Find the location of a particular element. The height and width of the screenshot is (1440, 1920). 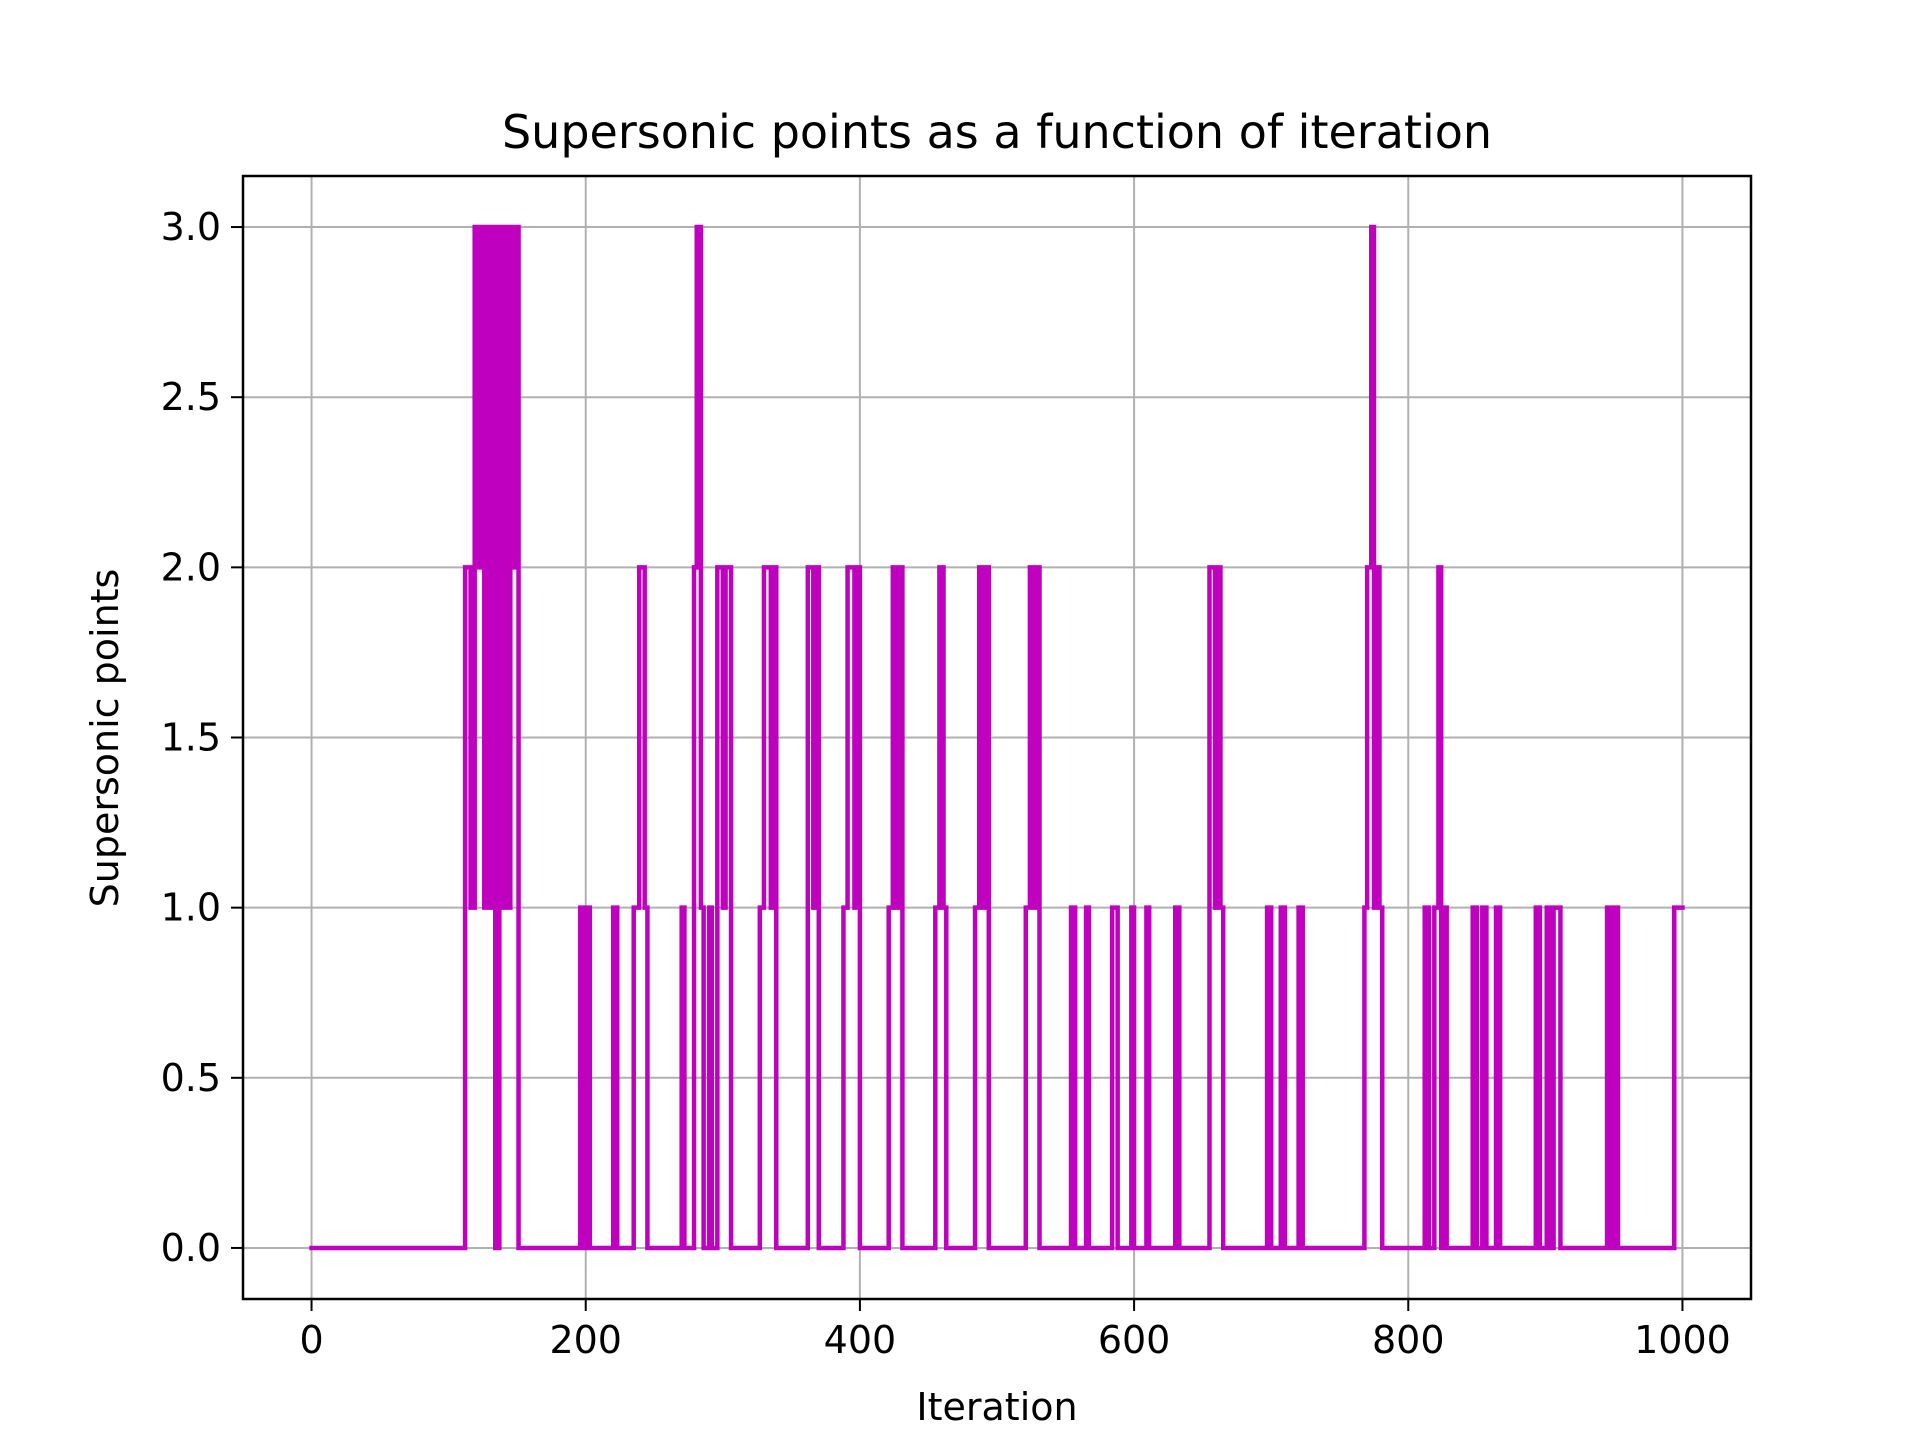

y-tick-label: 3.0 is located at coordinates (191, 227).